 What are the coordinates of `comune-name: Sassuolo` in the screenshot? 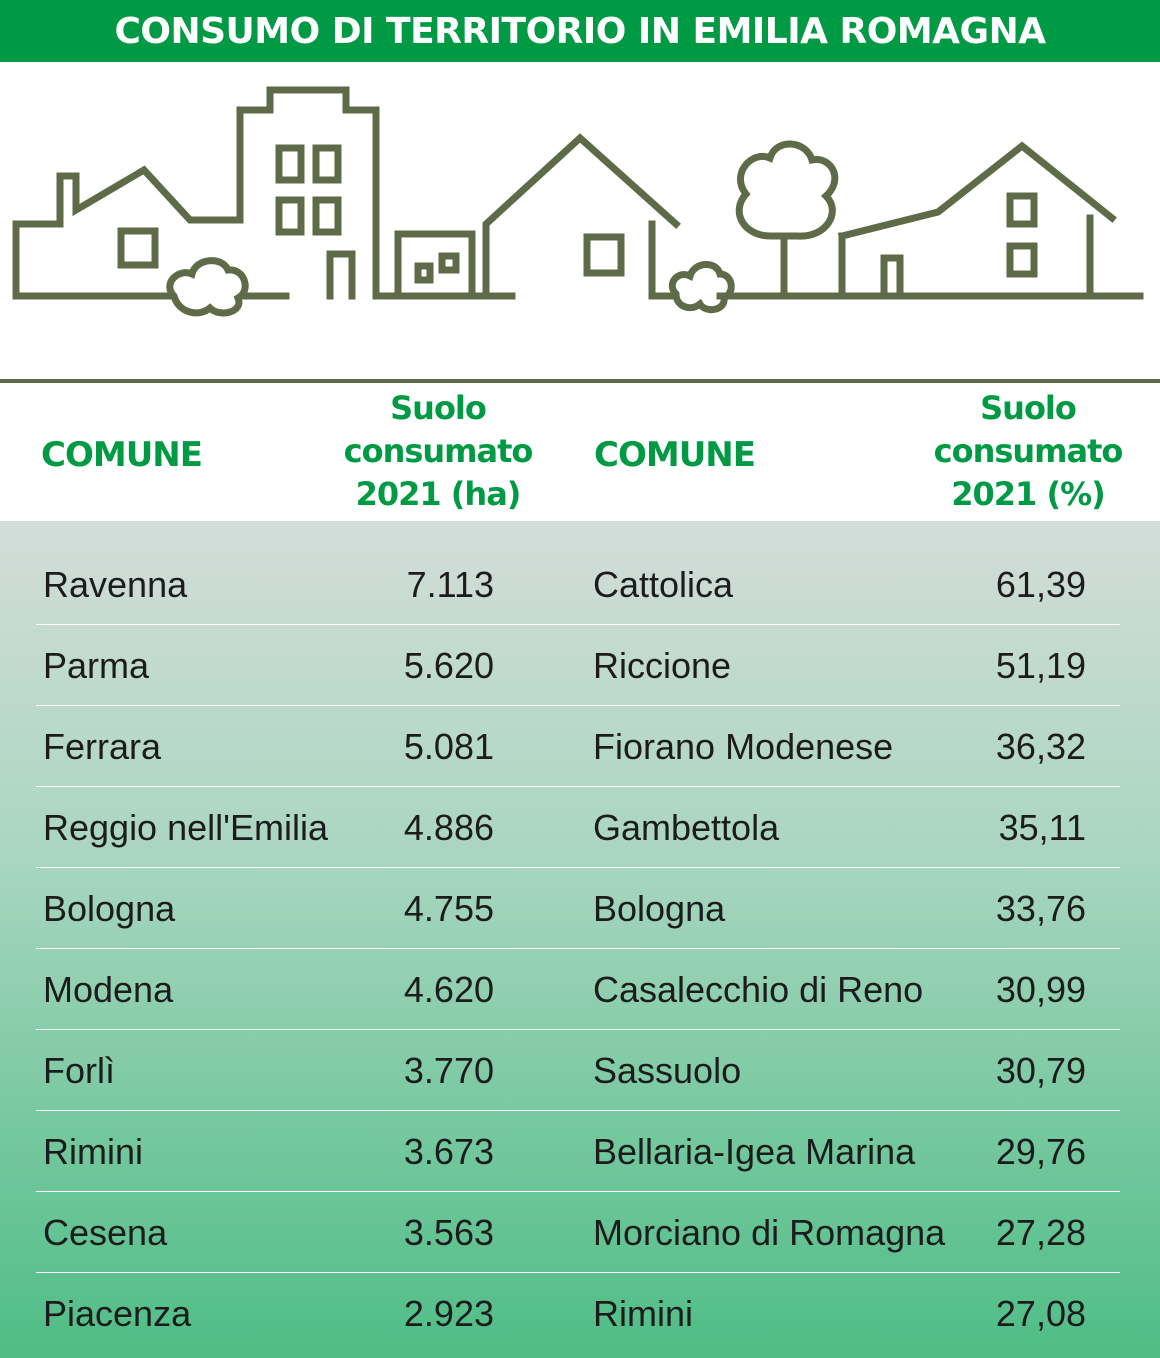 It's located at (667, 1070).